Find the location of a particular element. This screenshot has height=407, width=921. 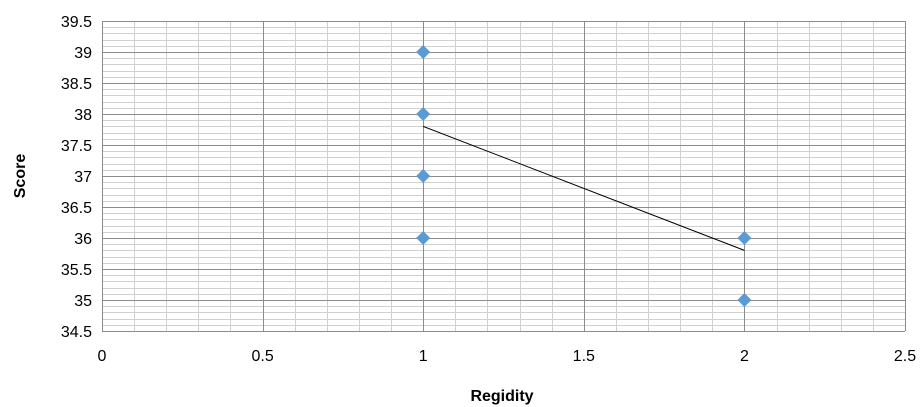

y-tick-label: 35.5 is located at coordinates (76, 270).